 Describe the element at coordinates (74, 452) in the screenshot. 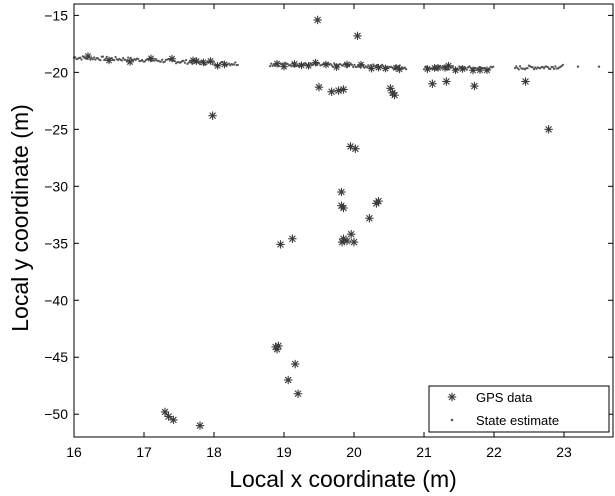

I see `x-tick-label: 16` at that location.